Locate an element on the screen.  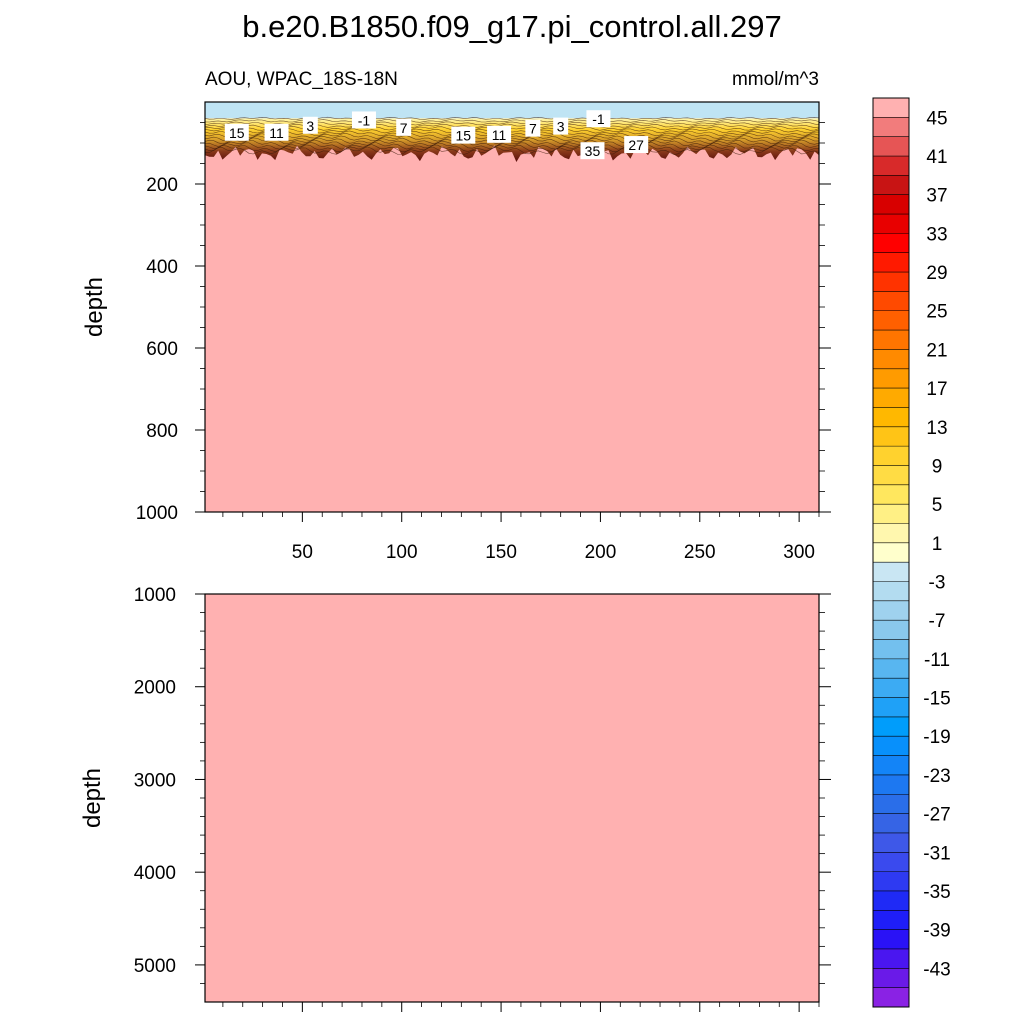
contour-label-text: 11 is located at coordinates (276, 133).